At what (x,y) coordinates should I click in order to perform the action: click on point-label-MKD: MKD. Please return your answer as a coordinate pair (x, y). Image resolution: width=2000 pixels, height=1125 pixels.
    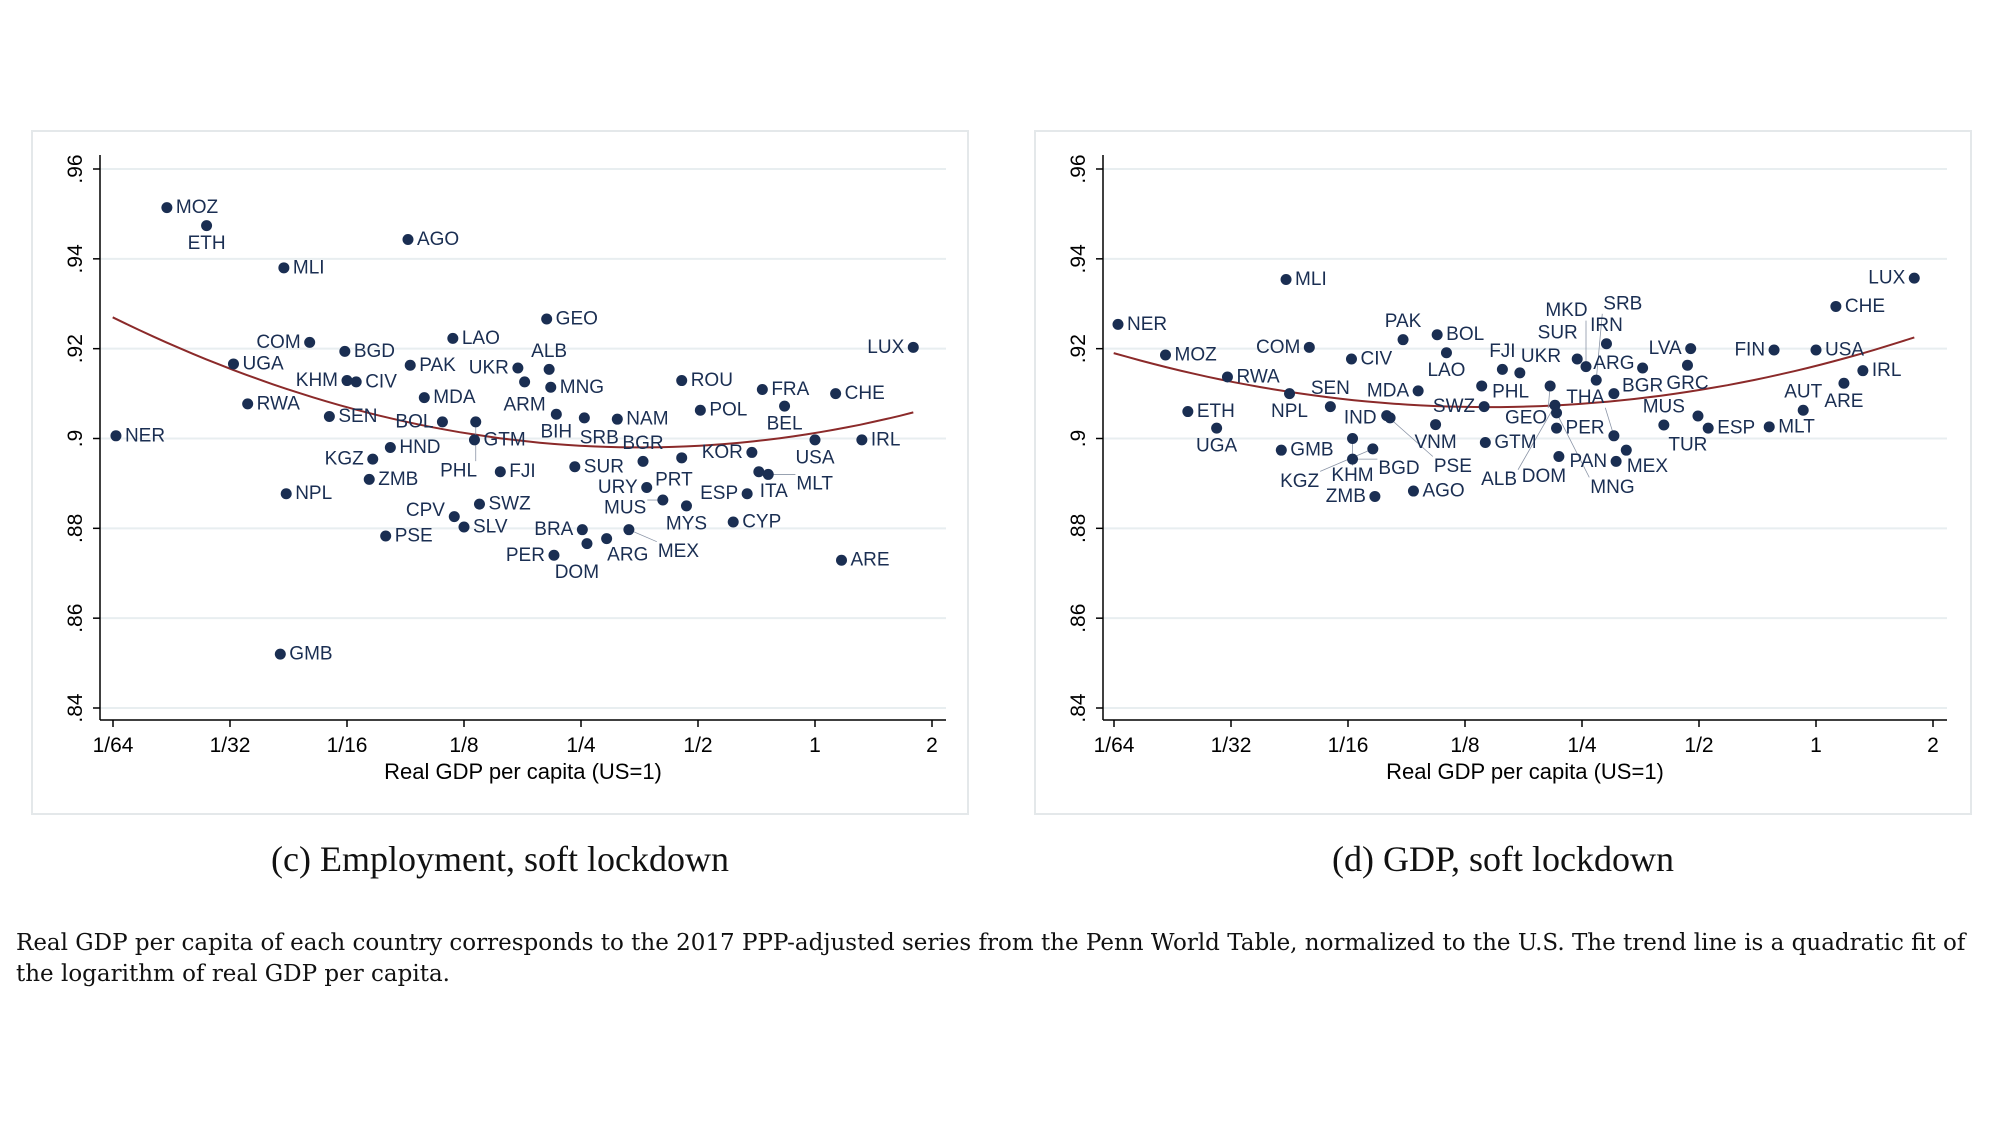
    Looking at the image, I should click on (1566, 310).